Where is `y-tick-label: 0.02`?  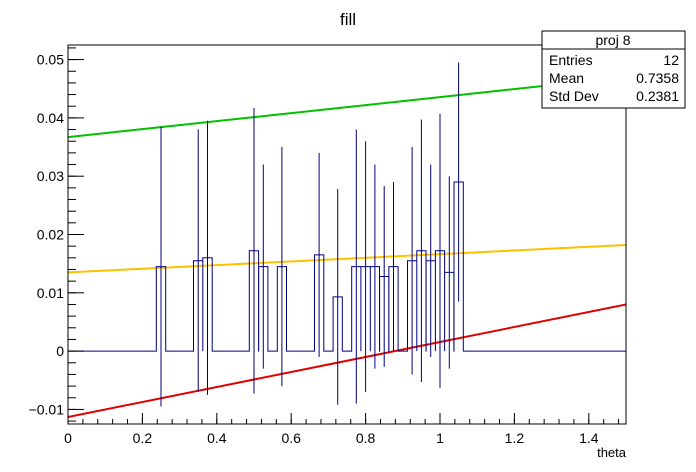
y-tick-label: 0.02 is located at coordinates (50, 235).